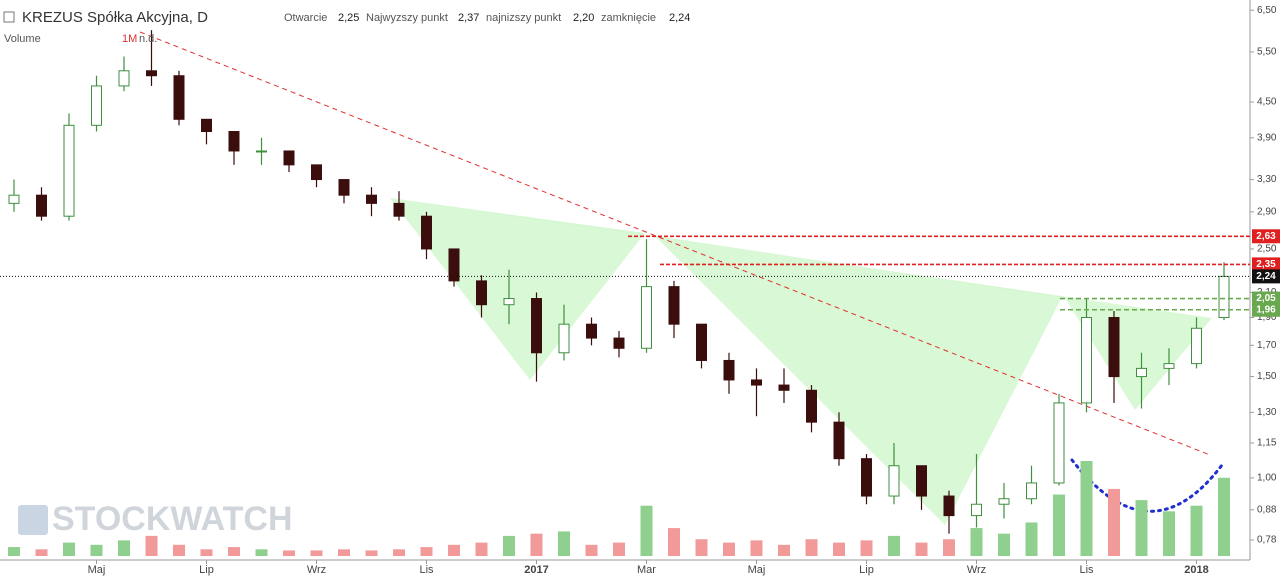 This screenshot has width=1283, height=579. What do you see at coordinates (468, 18) in the screenshot?
I see `high-value: 2,37` at bounding box center [468, 18].